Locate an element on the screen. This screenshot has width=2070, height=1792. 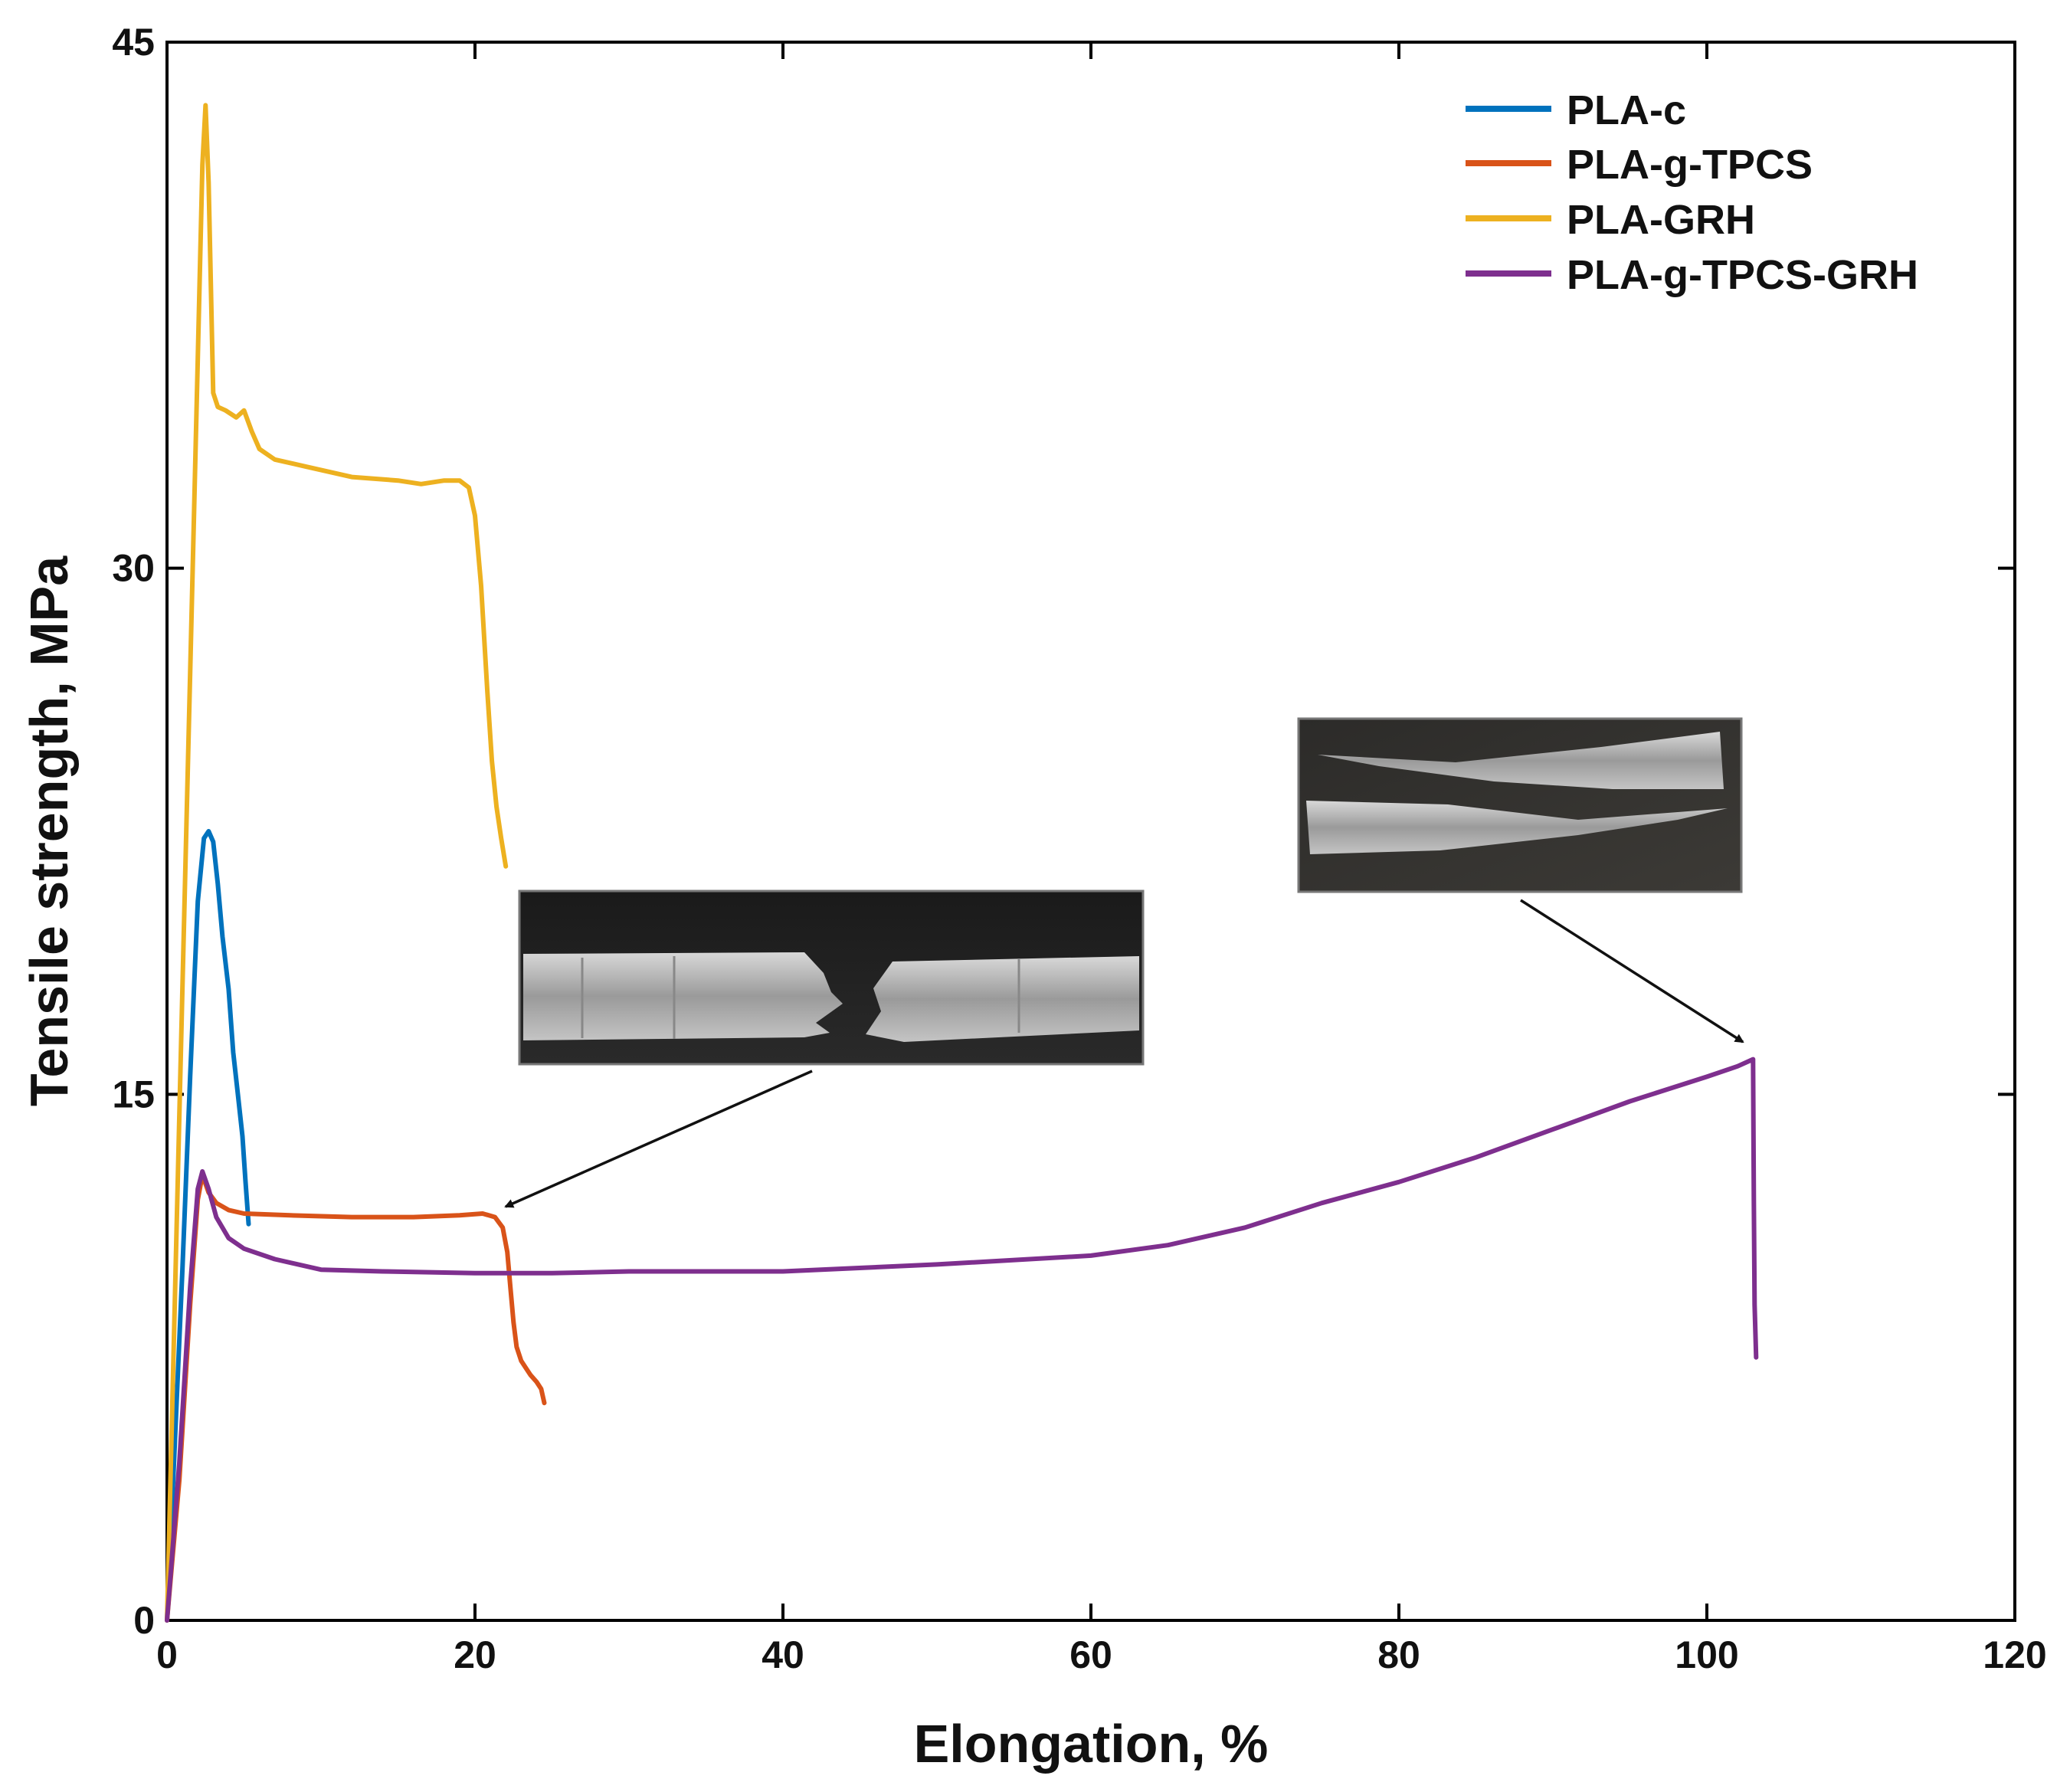
y-tick-label: 30 is located at coordinates (133, 568).